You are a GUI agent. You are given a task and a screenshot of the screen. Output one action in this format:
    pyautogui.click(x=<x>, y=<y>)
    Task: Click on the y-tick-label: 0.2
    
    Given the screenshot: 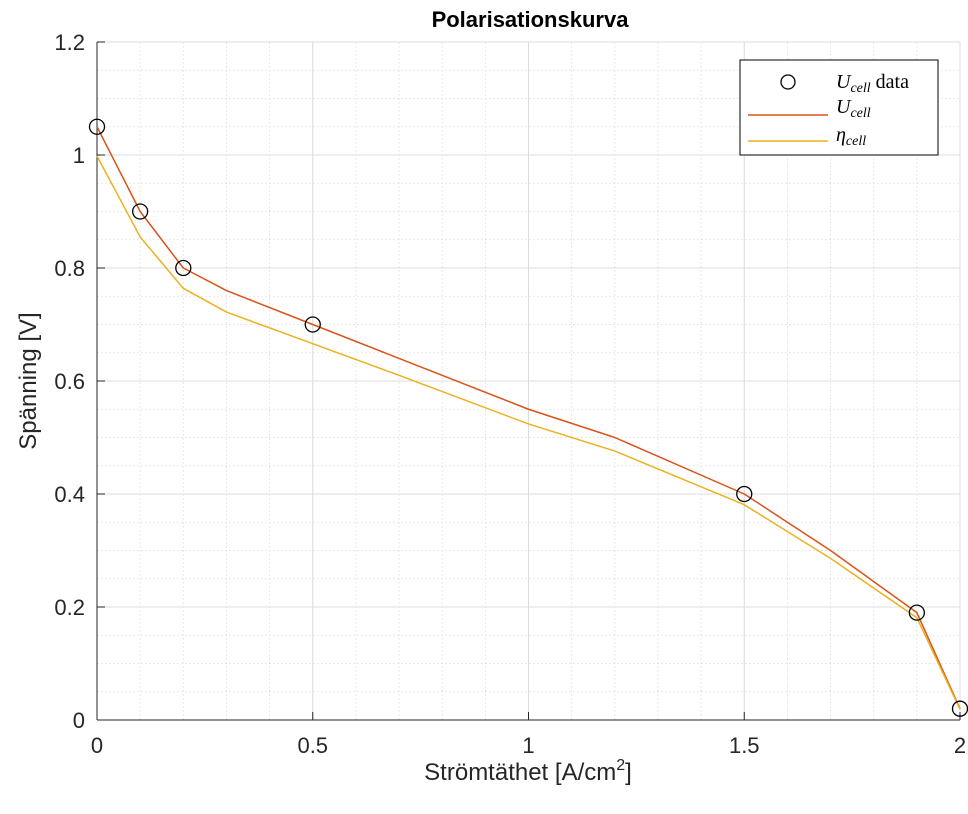 What is the action you would take?
    pyautogui.click(x=69, y=607)
    